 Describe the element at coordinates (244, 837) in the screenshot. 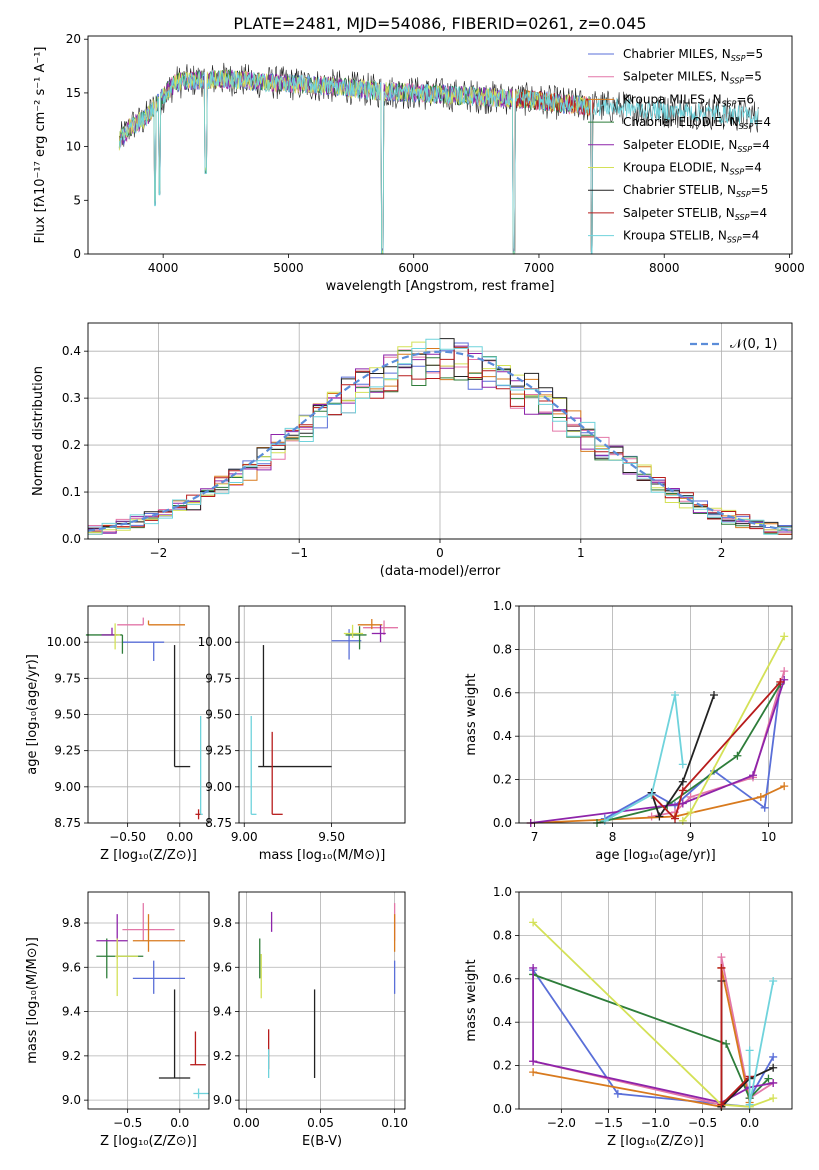

I see `x-tick-label: 9.00` at that location.